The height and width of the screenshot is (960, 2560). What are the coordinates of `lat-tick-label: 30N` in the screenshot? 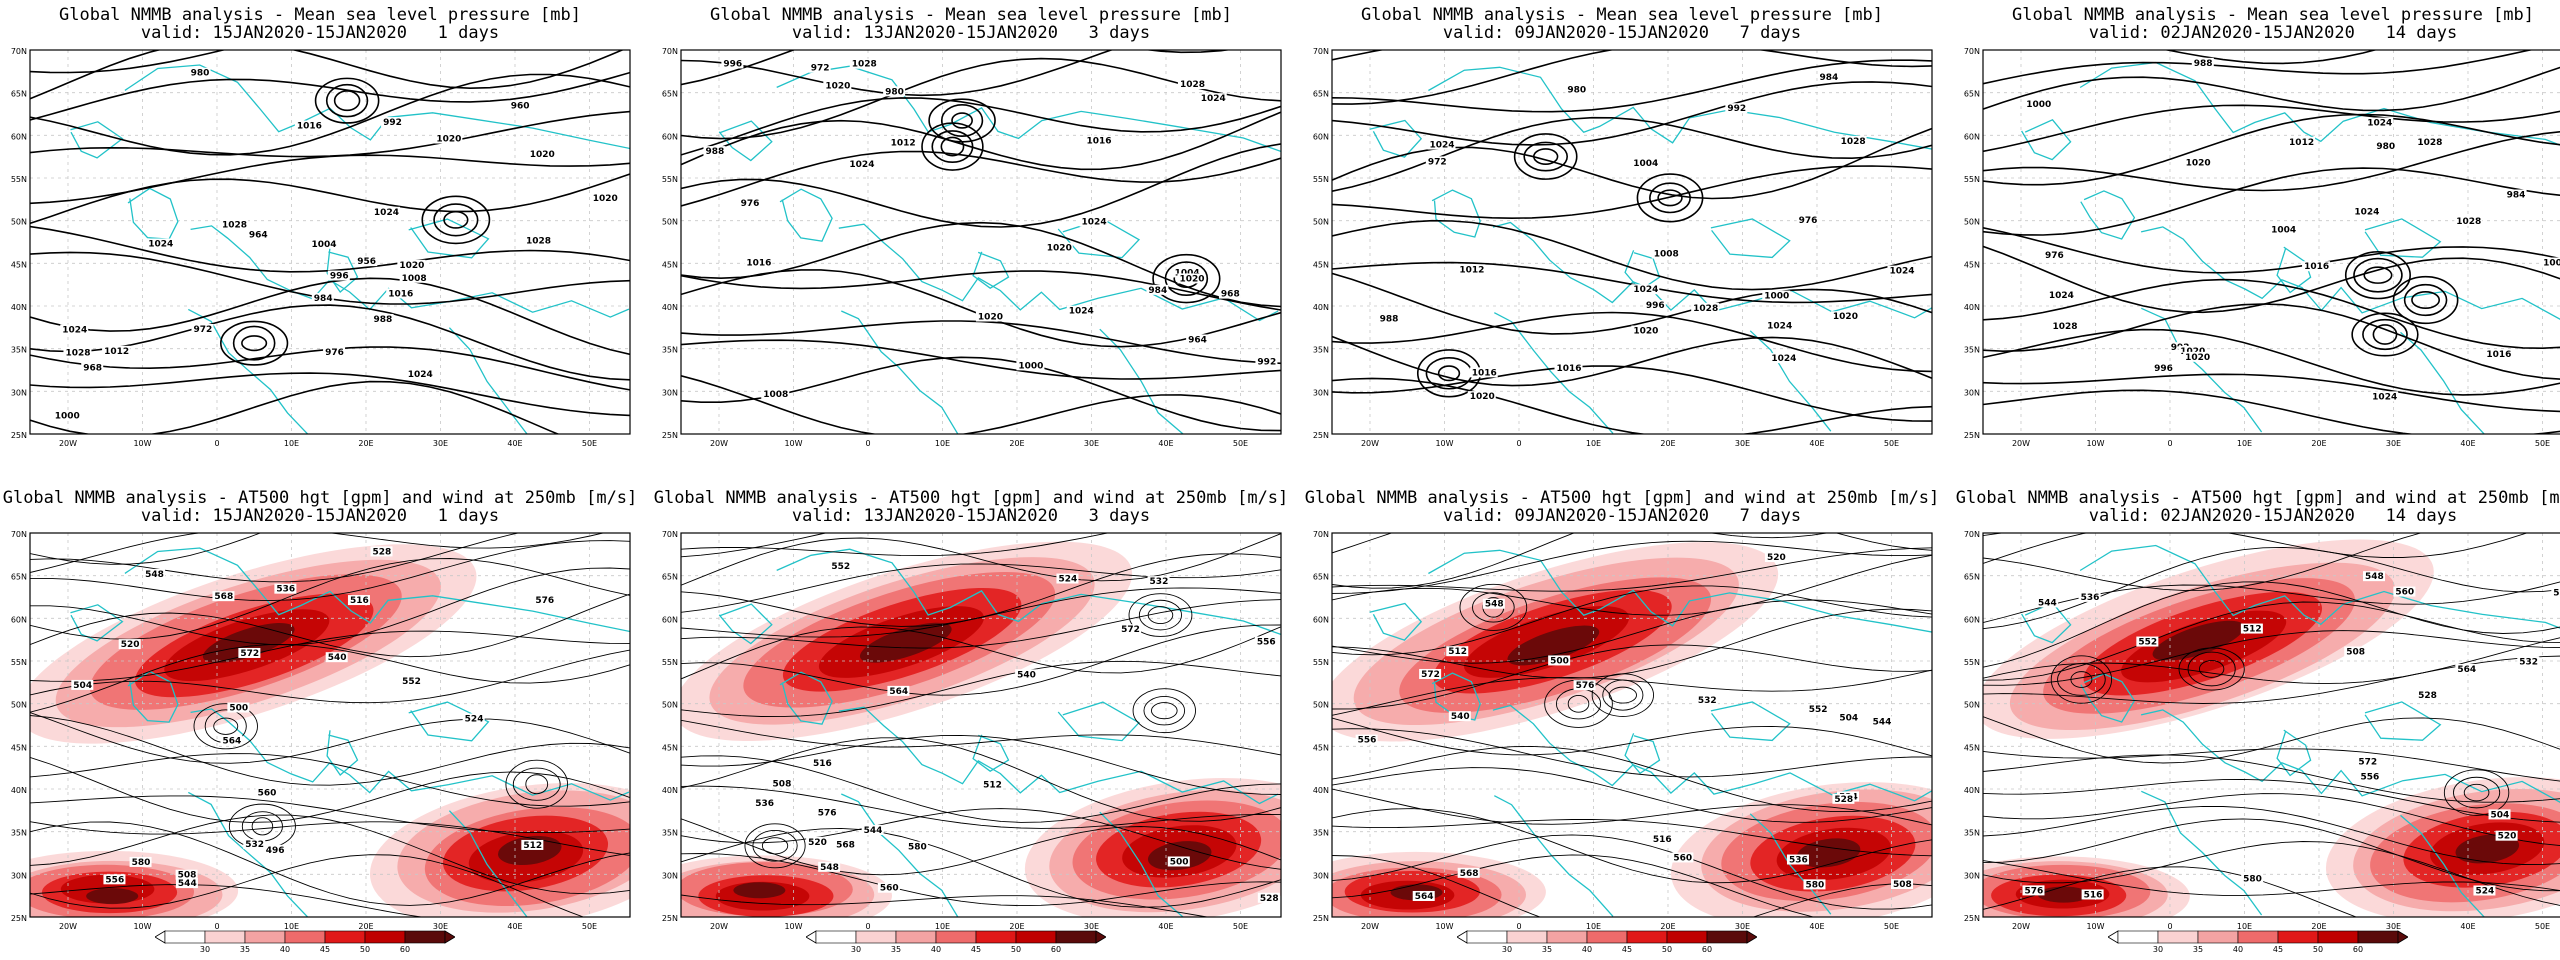 It's located at (19, 875).